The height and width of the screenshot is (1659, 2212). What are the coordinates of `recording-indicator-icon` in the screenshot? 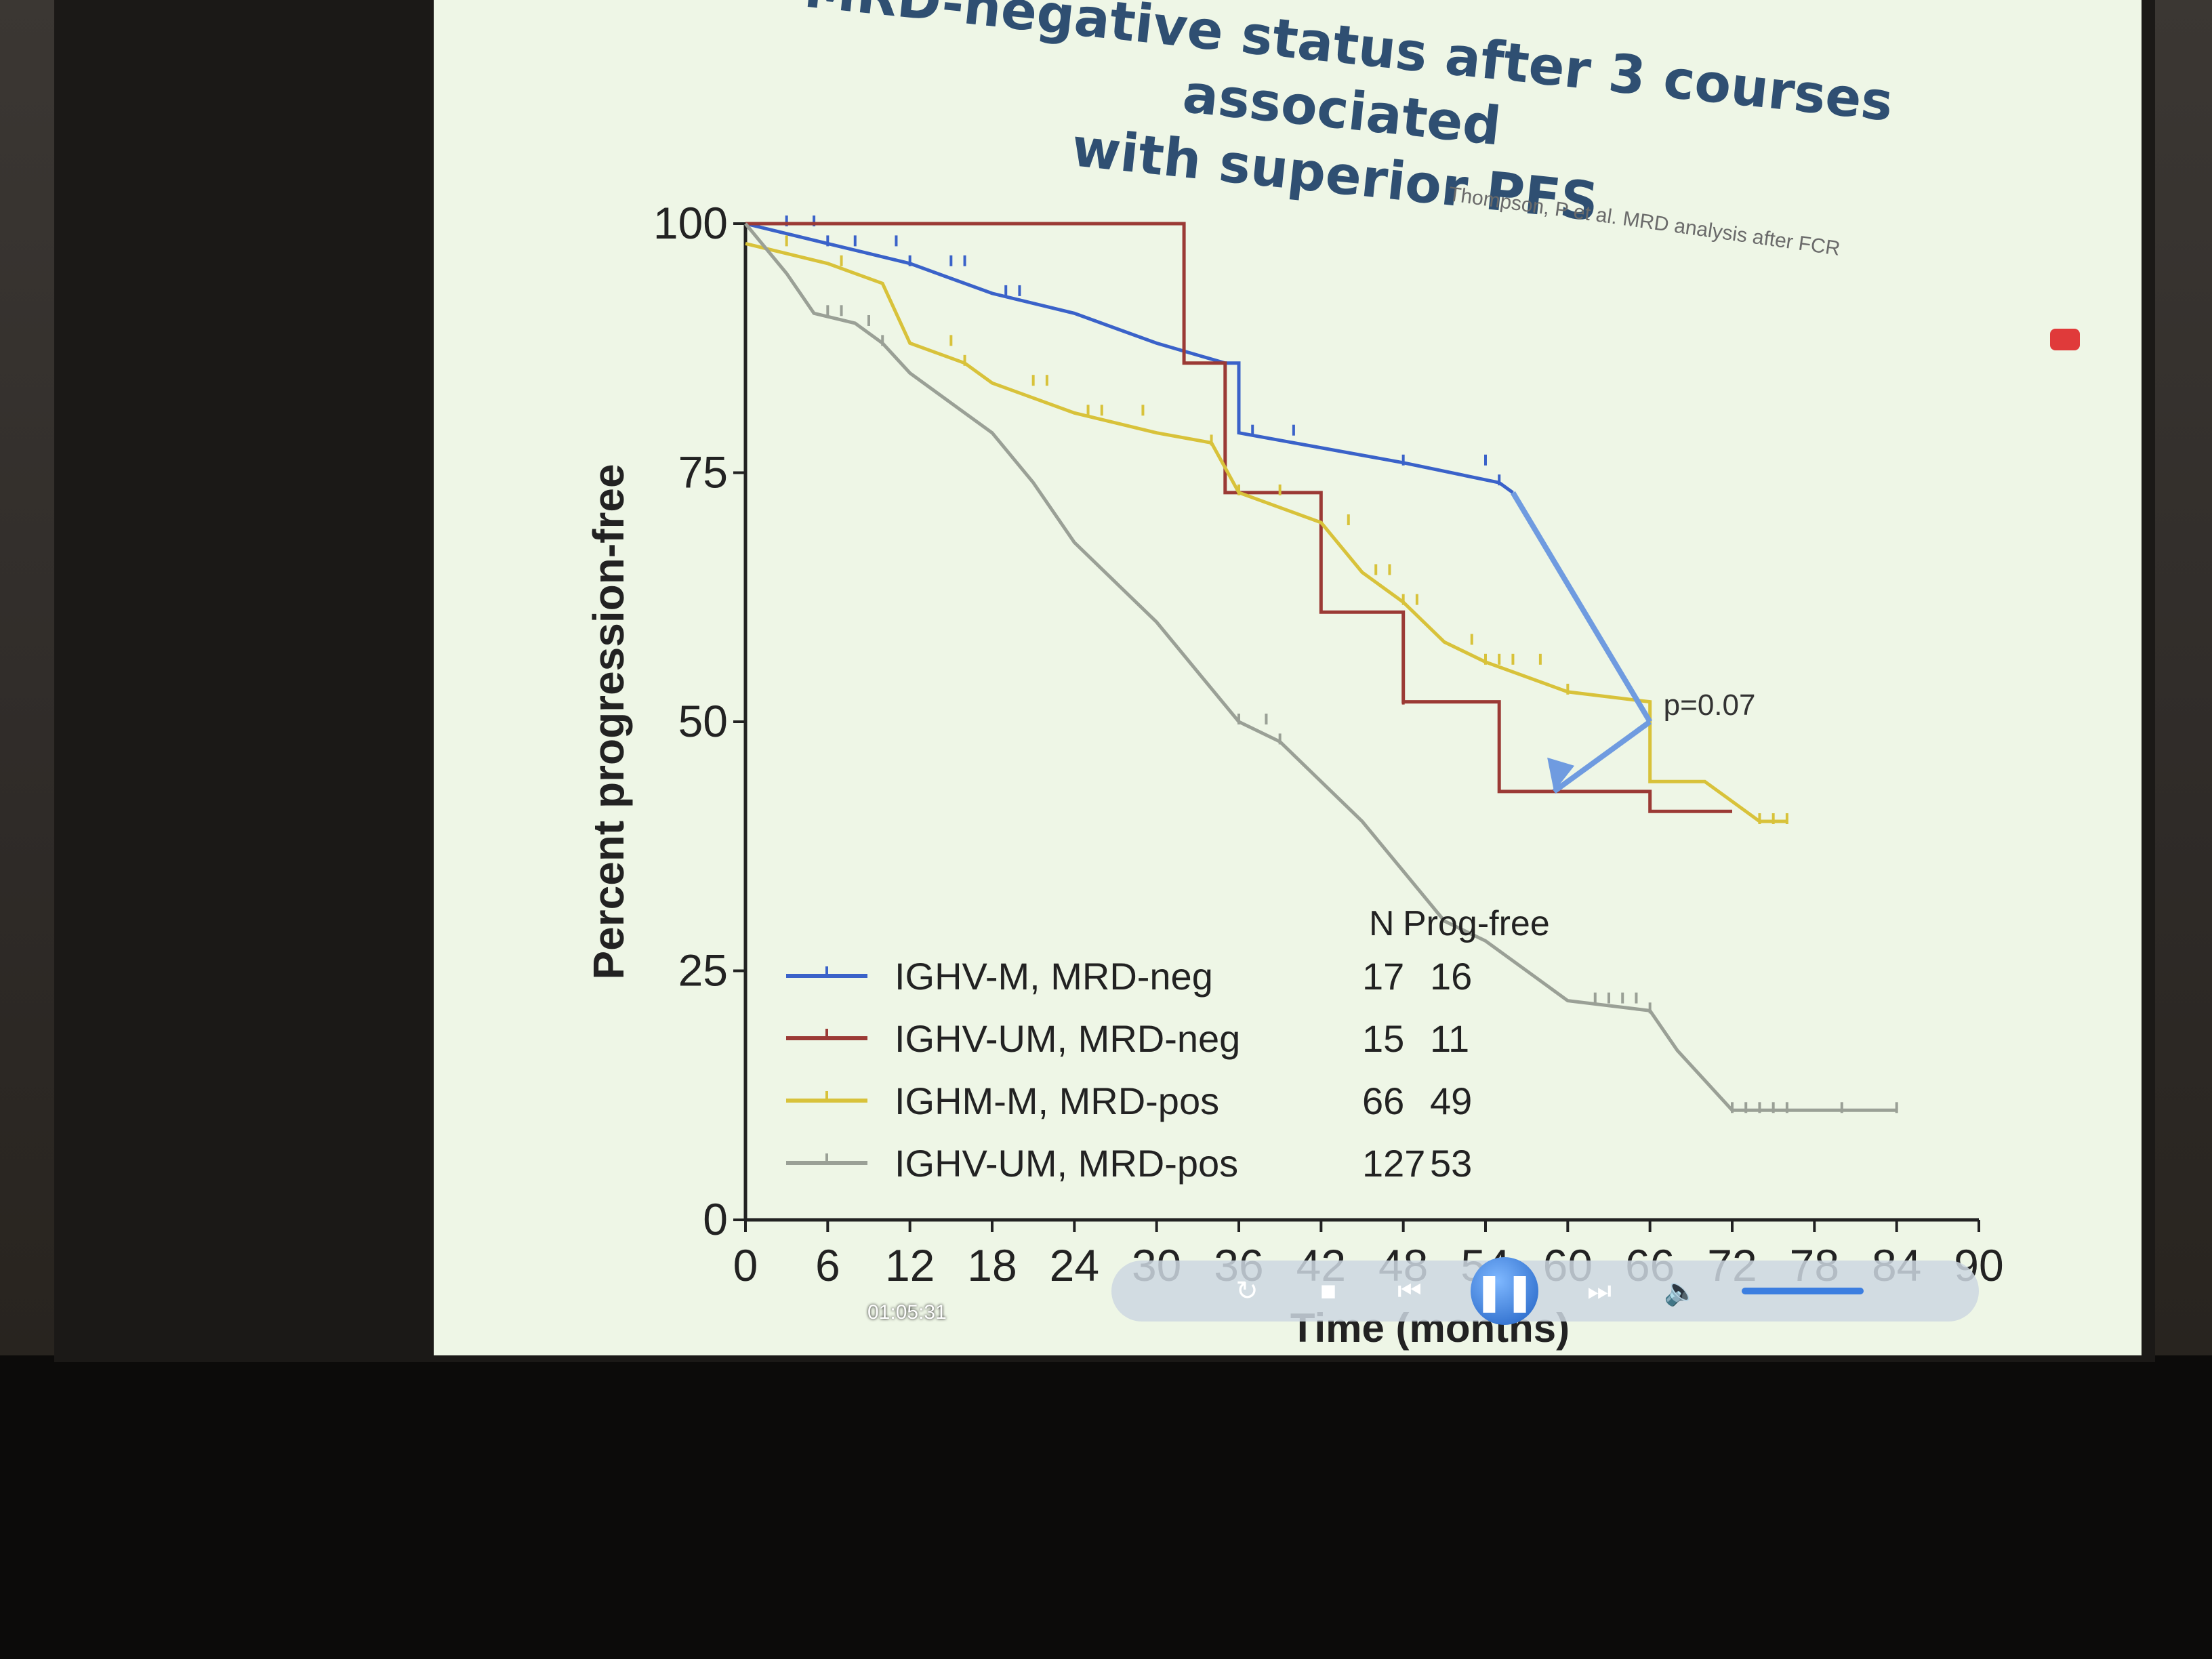 It's located at (2065, 339).